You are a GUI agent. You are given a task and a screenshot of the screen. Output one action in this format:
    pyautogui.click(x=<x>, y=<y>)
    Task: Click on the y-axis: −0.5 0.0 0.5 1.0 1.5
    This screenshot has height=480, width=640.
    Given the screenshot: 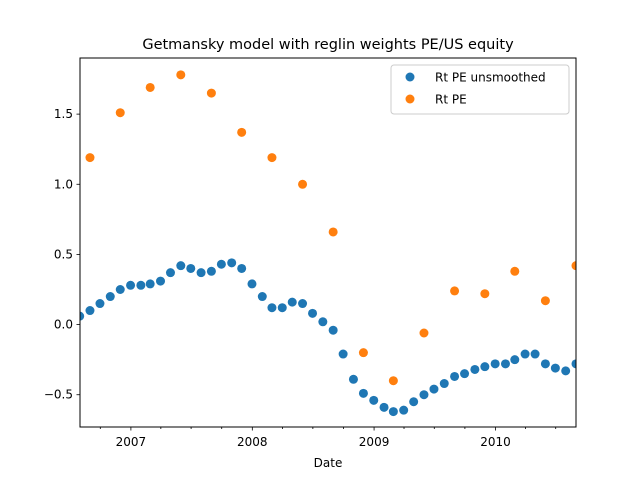 What is the action you would take?
    pyautogui.click(x=62, y=254)
    